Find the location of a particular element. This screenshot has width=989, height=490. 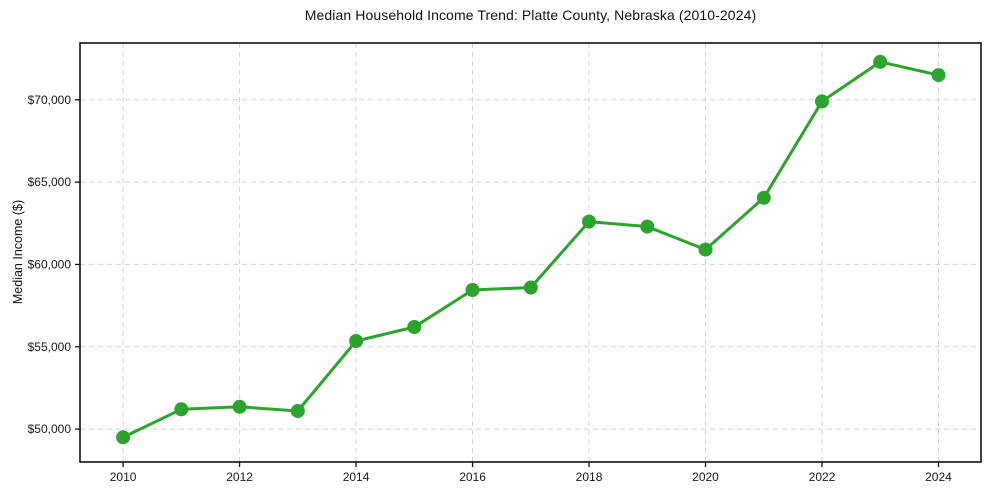

x-tick-label: 2018 is located at coordinates (589, 477).